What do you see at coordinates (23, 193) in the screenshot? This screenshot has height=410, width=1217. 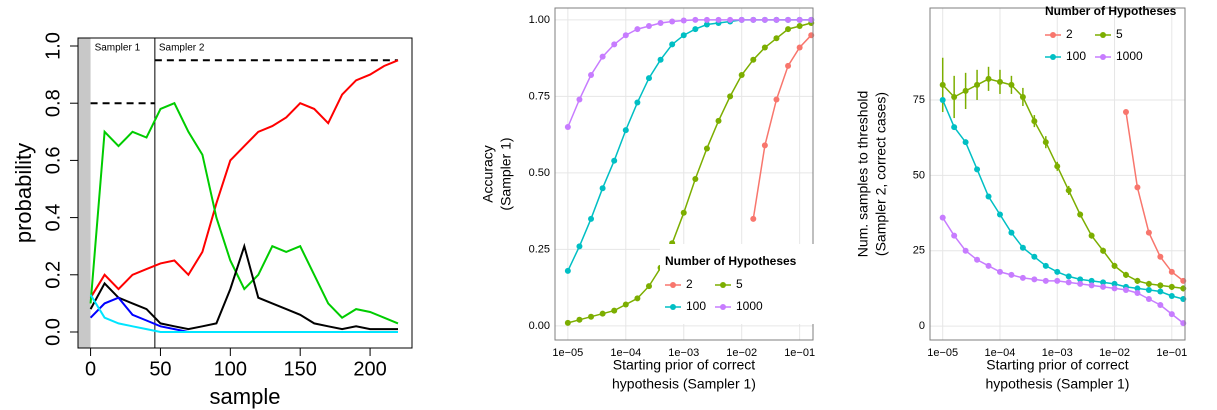 I see `y-axis-label: probability` at bounding box center [23, 193].